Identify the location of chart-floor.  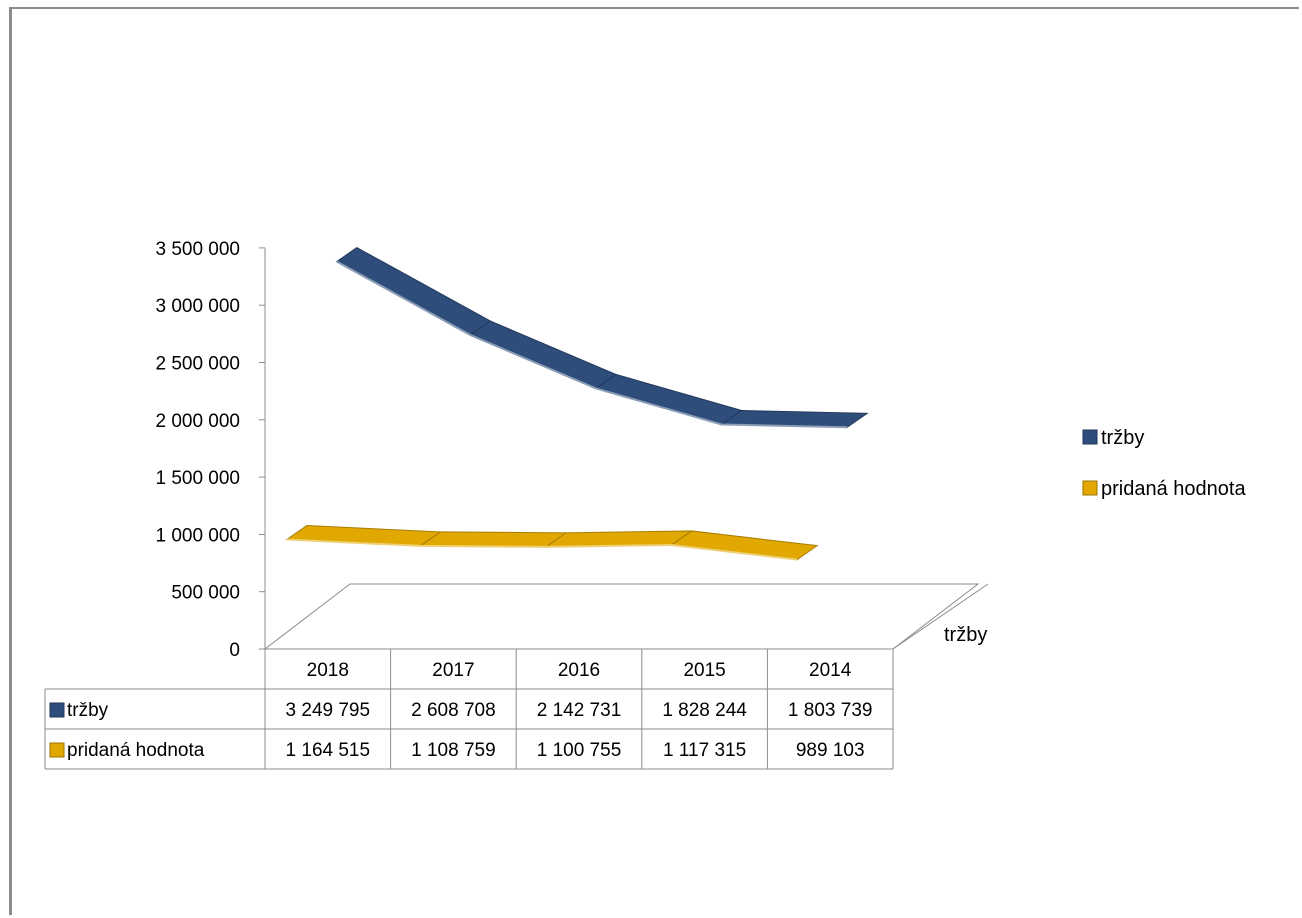
(626, 616).